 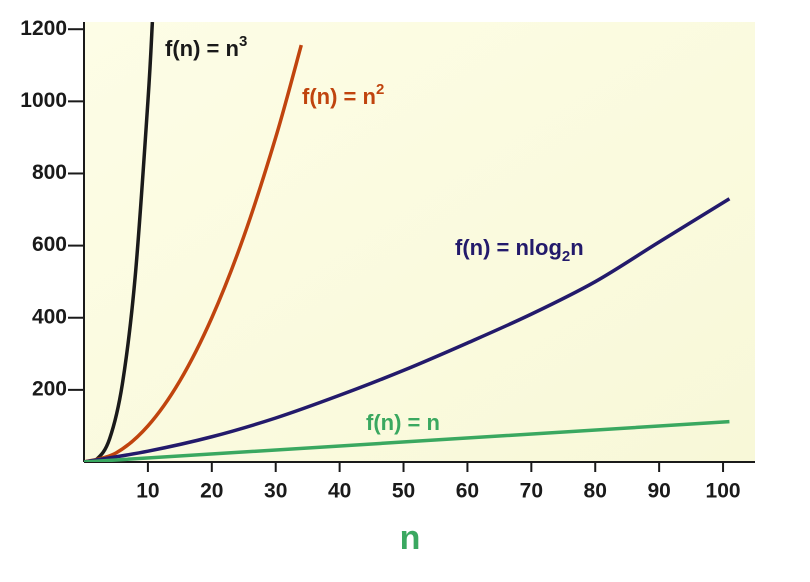 I want to click on series-label: f(n) = n, so click(x=403, y=422).